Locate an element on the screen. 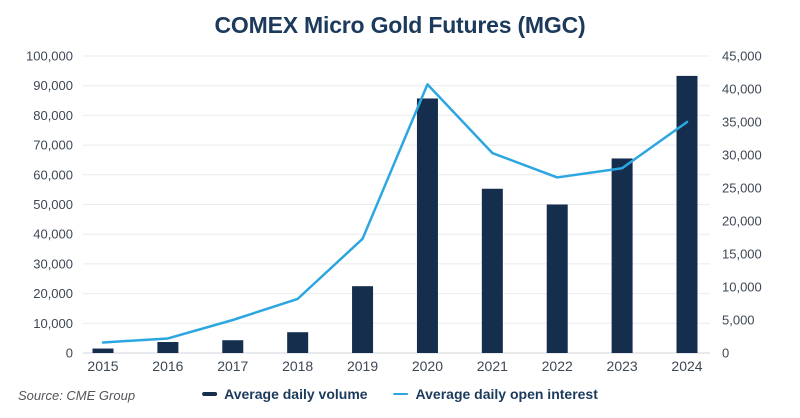 The width and height of the screenshot is (800, 418). y-axis-label-right: 45,000 is located at coordinates (742, 56).